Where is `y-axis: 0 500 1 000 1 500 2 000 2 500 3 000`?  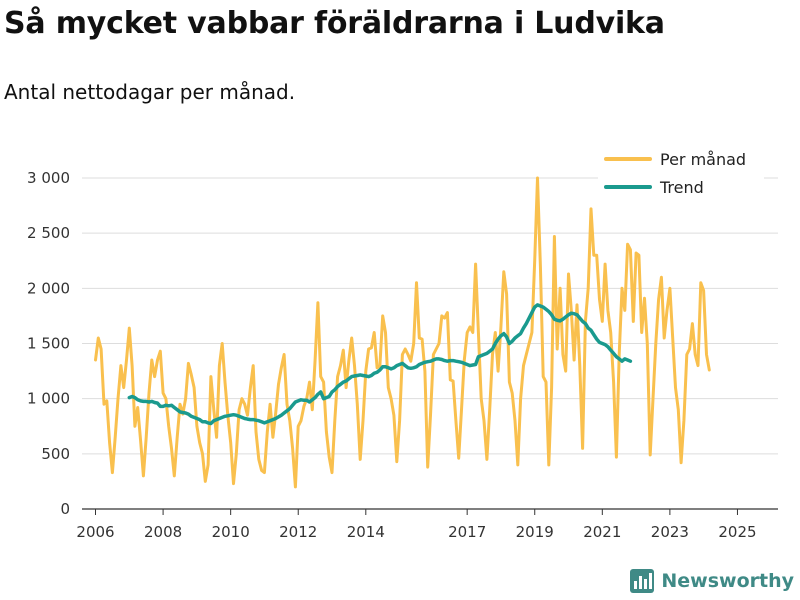 y-axis: 0 500 1 000 1 500 2 000 2 500 3 000 is located at coordinates (48, 343).